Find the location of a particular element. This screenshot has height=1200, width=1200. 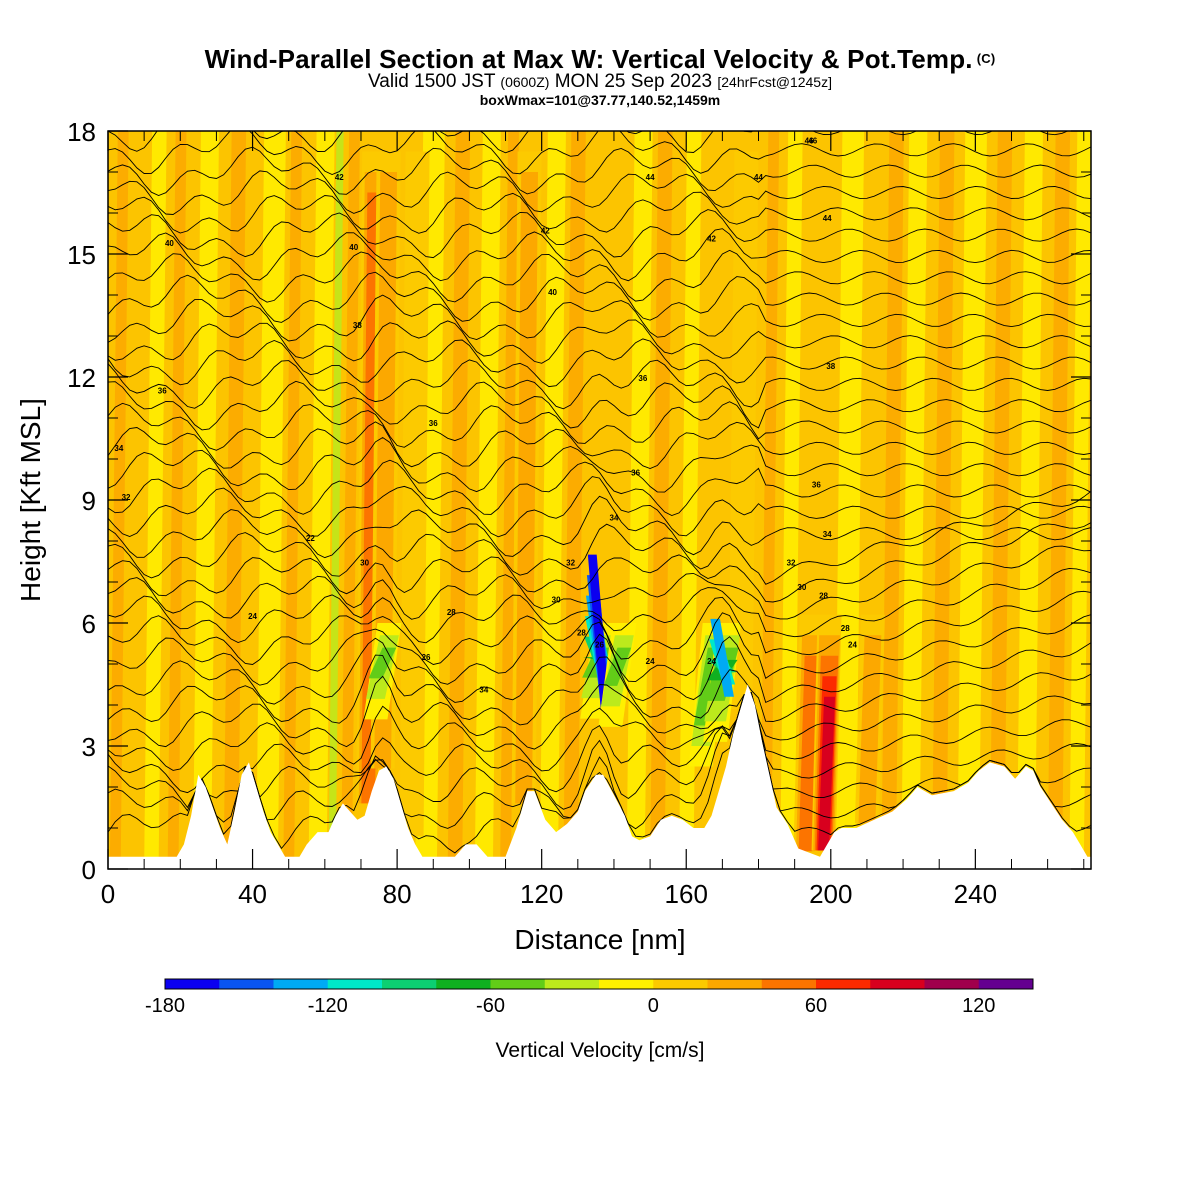

y-tick-label-4: 12 is located at coordinates (81, 378).